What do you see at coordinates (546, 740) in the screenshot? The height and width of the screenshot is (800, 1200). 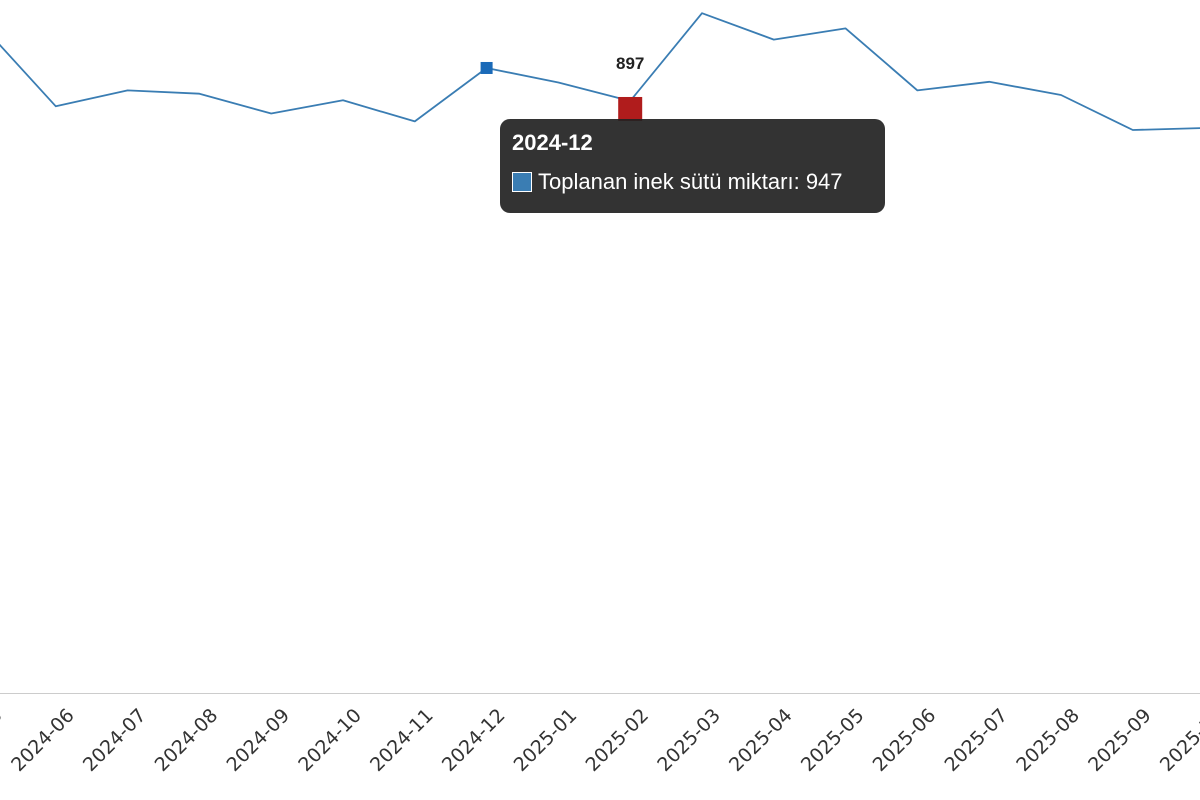 I see `x-tick-label: 2025-01` at bounding box center [546, 740].